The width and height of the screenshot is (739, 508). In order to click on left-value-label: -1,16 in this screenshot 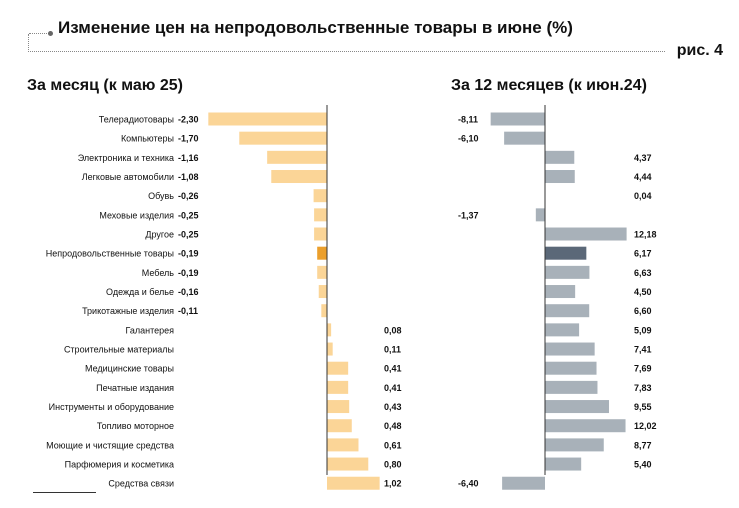, I will do `click(188, 158)`.